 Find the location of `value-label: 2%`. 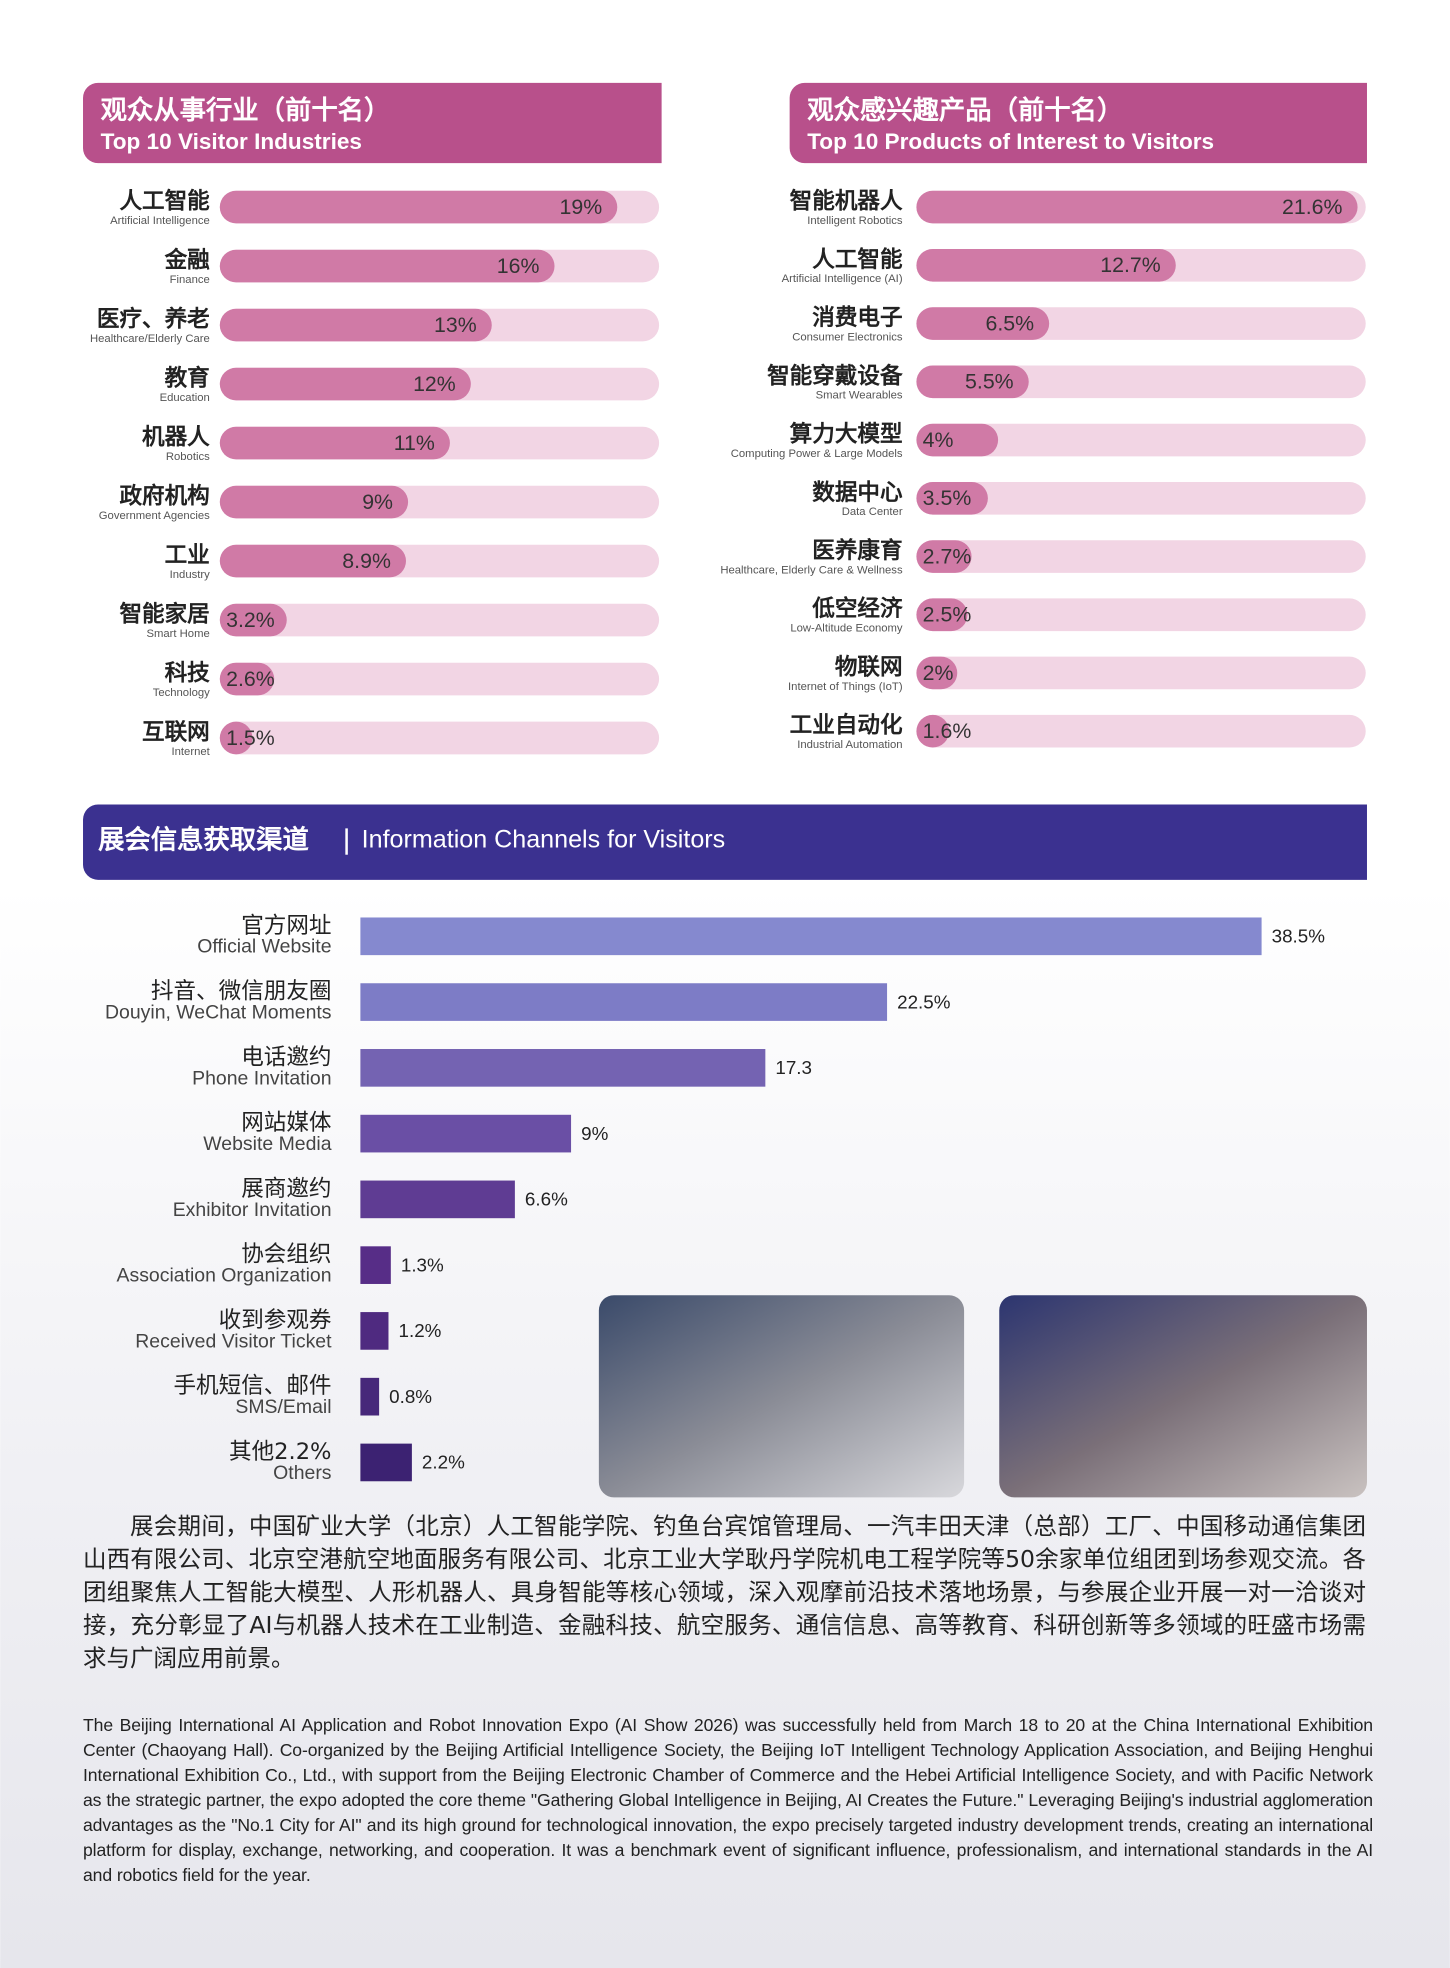

value-label: 2% is located at coordinates (938, 673).